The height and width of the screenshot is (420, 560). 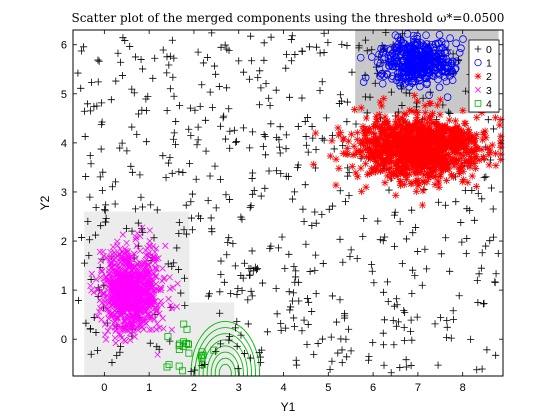 I want to click on y-tick-label: 6, so click(x=64, y=46).